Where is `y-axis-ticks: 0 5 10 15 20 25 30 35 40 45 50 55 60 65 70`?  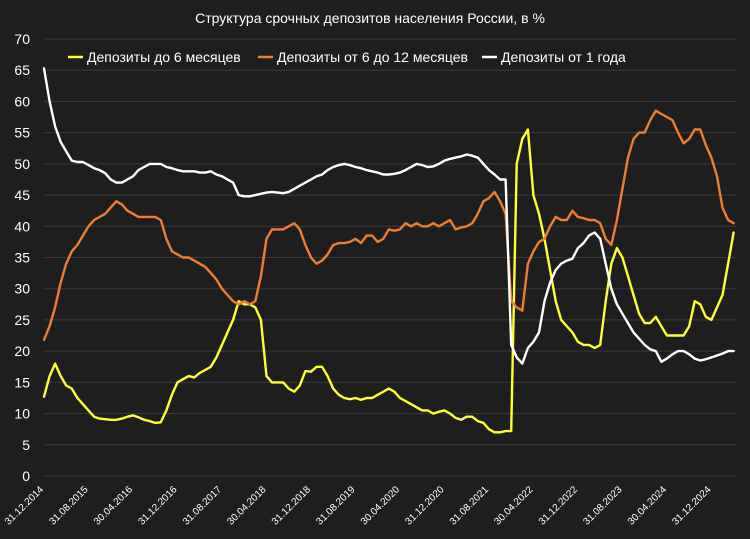 y-axis-ticks: 0 5 10 15 20 25 30 35 40 45 50 55 60 65 70 is located at coordinates (22, 257).